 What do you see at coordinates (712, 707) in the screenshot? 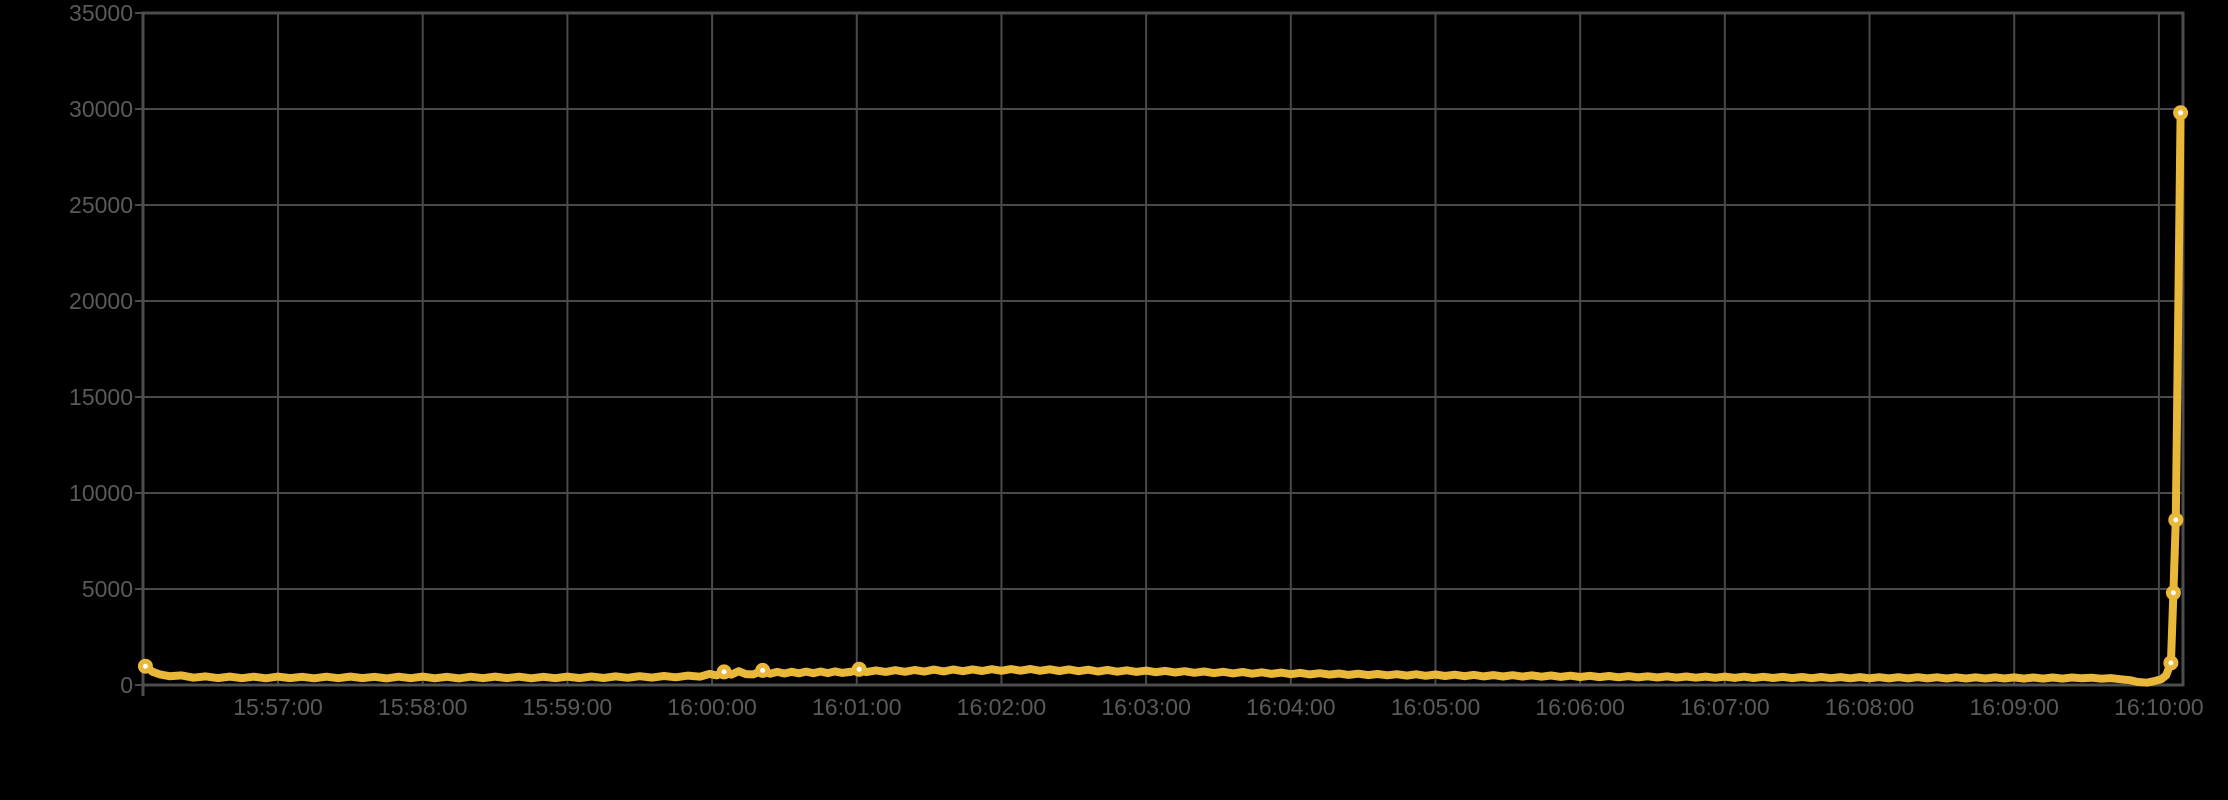
I see `x-axis-label: 16:00:00` at bounding box center [712, 707].